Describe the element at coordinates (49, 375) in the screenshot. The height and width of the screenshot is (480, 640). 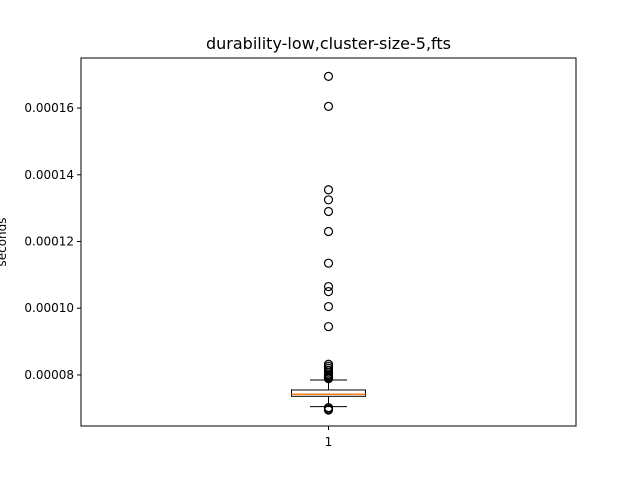
I see `y-tick-label: 0.00008` at that location.